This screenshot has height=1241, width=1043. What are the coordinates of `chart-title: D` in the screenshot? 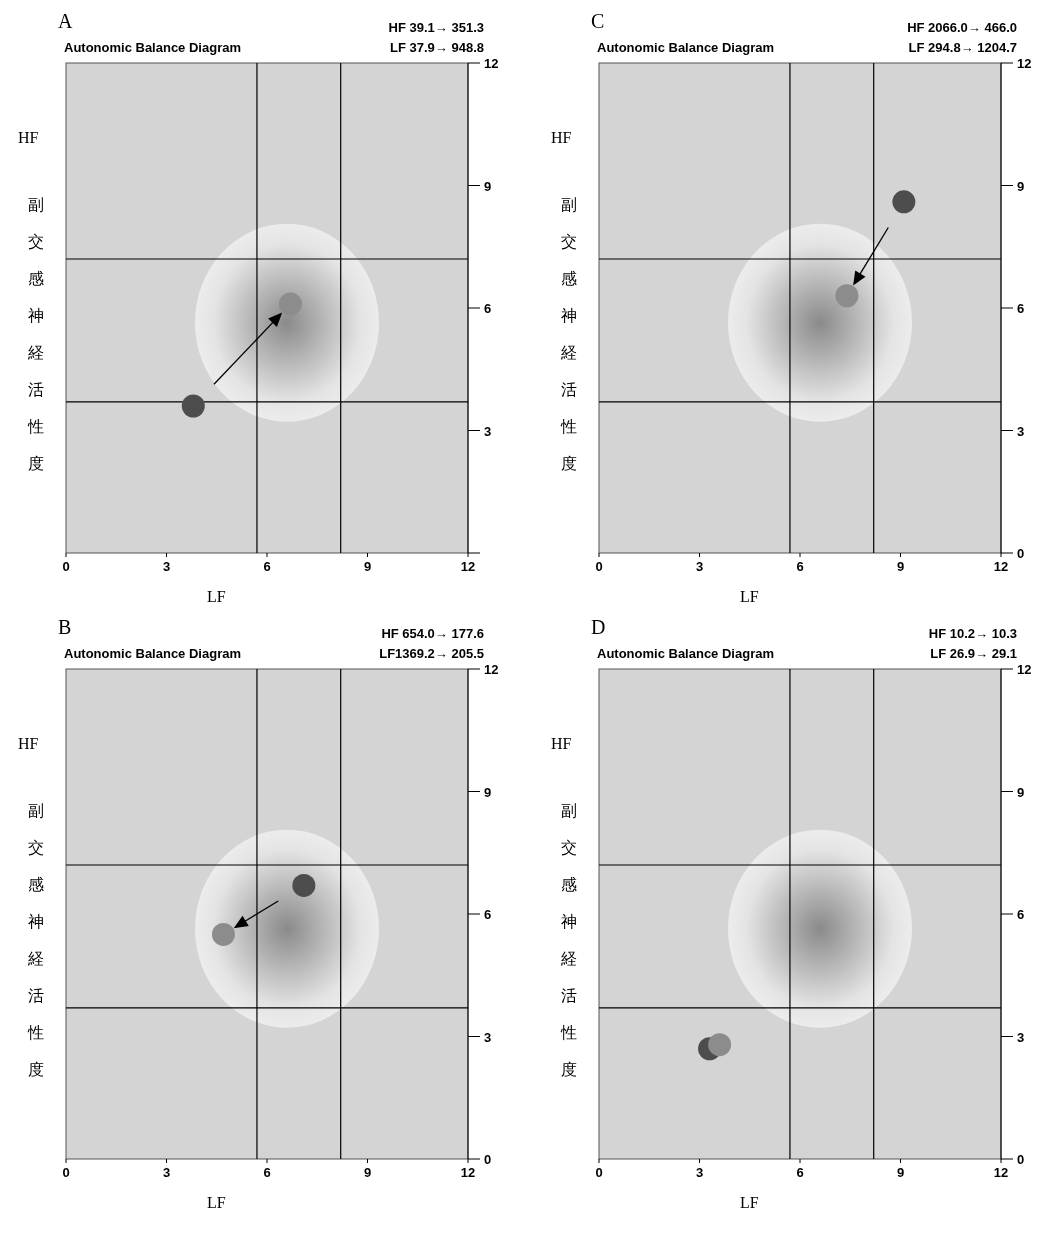 It's located at (598, 627).